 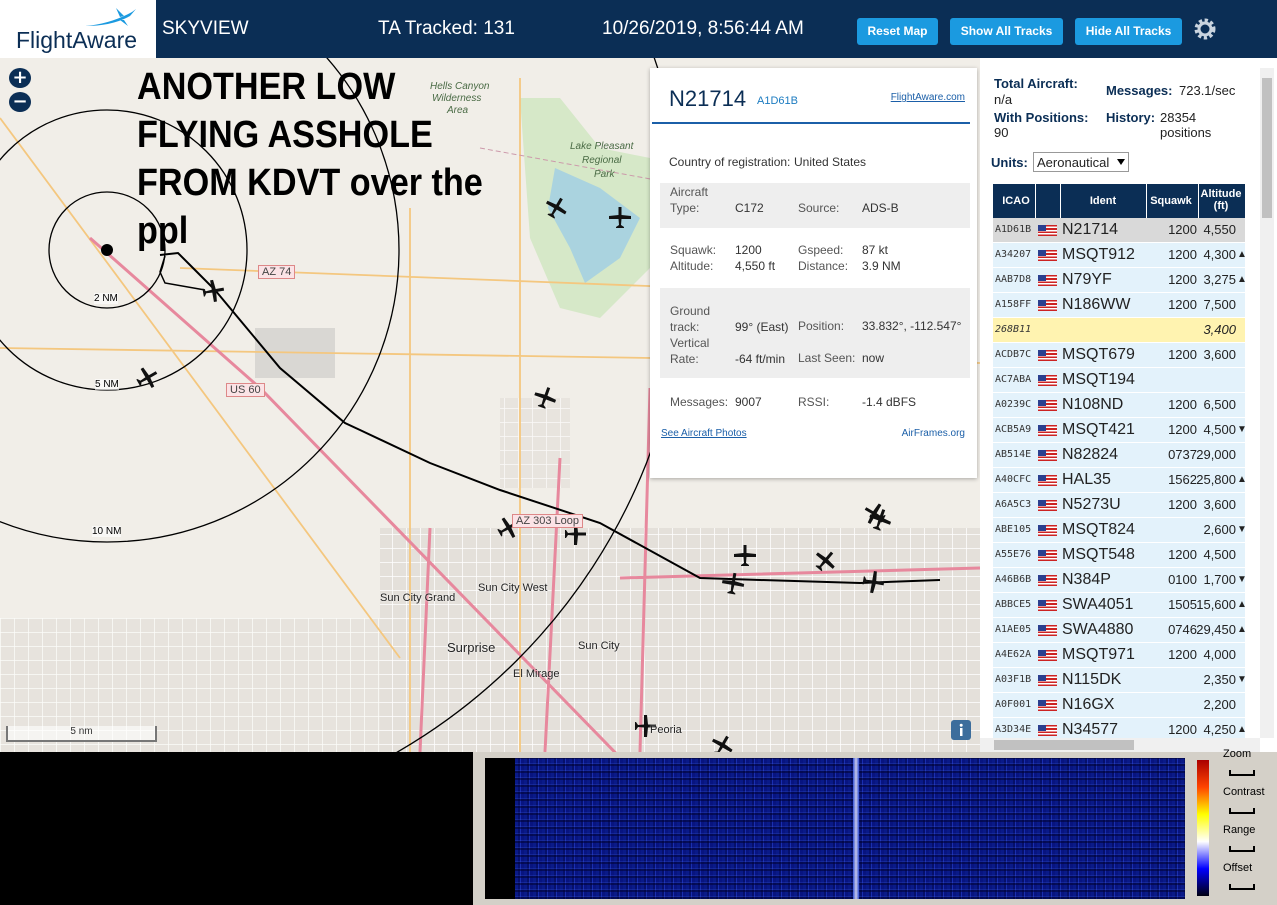 What do you see at coordinates (821, 326) in the screenshot?
I see `field-label: Position:` at bounding box center [821, 326].